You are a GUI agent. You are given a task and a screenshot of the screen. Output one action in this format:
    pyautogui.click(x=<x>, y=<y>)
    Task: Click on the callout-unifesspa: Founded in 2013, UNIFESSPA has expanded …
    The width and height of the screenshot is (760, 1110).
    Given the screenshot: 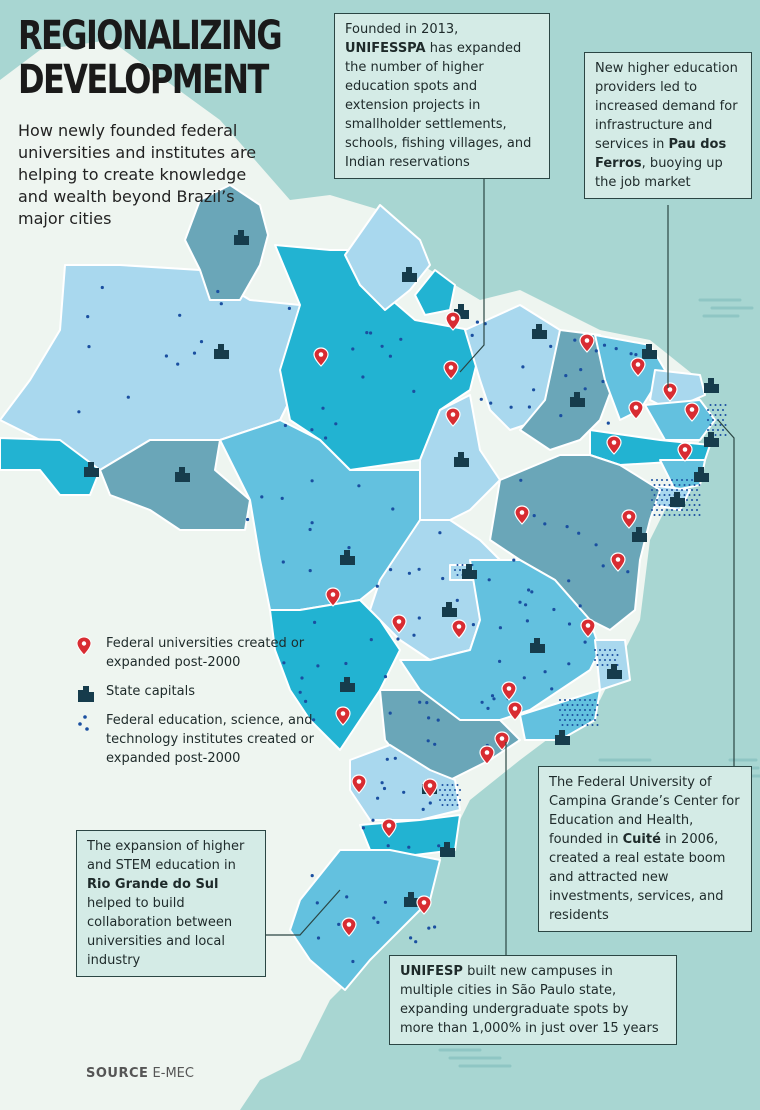 What is the action you would take?
    pyautogui.click(x=442, y=96)
    